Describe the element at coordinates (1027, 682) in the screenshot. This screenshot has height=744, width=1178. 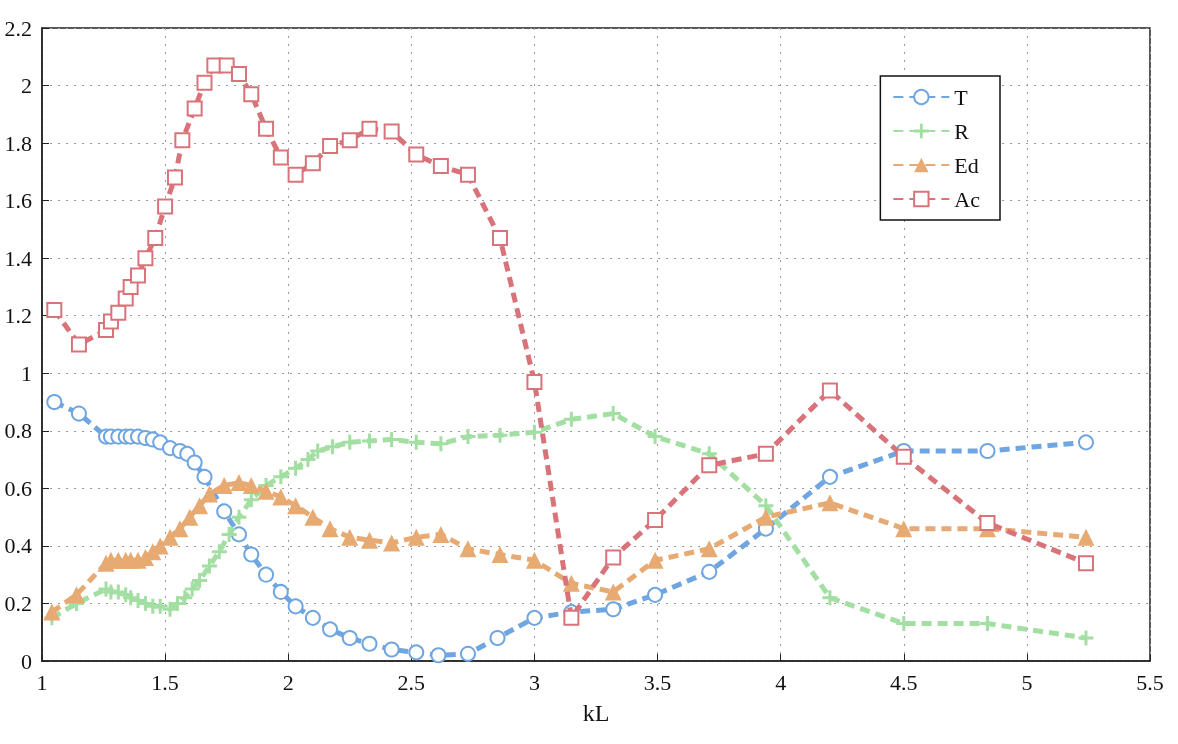
I see `x-tick-label: 5` at that location.